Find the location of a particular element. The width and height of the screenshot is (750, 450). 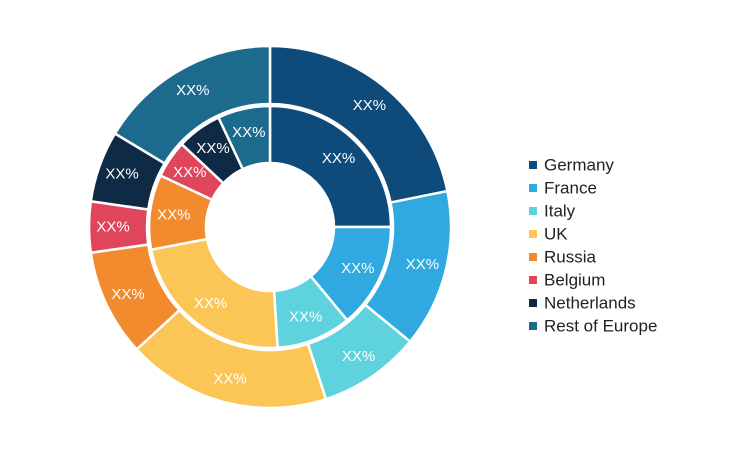

outer-label-germany: XX% is located at coordinates (369, 105).